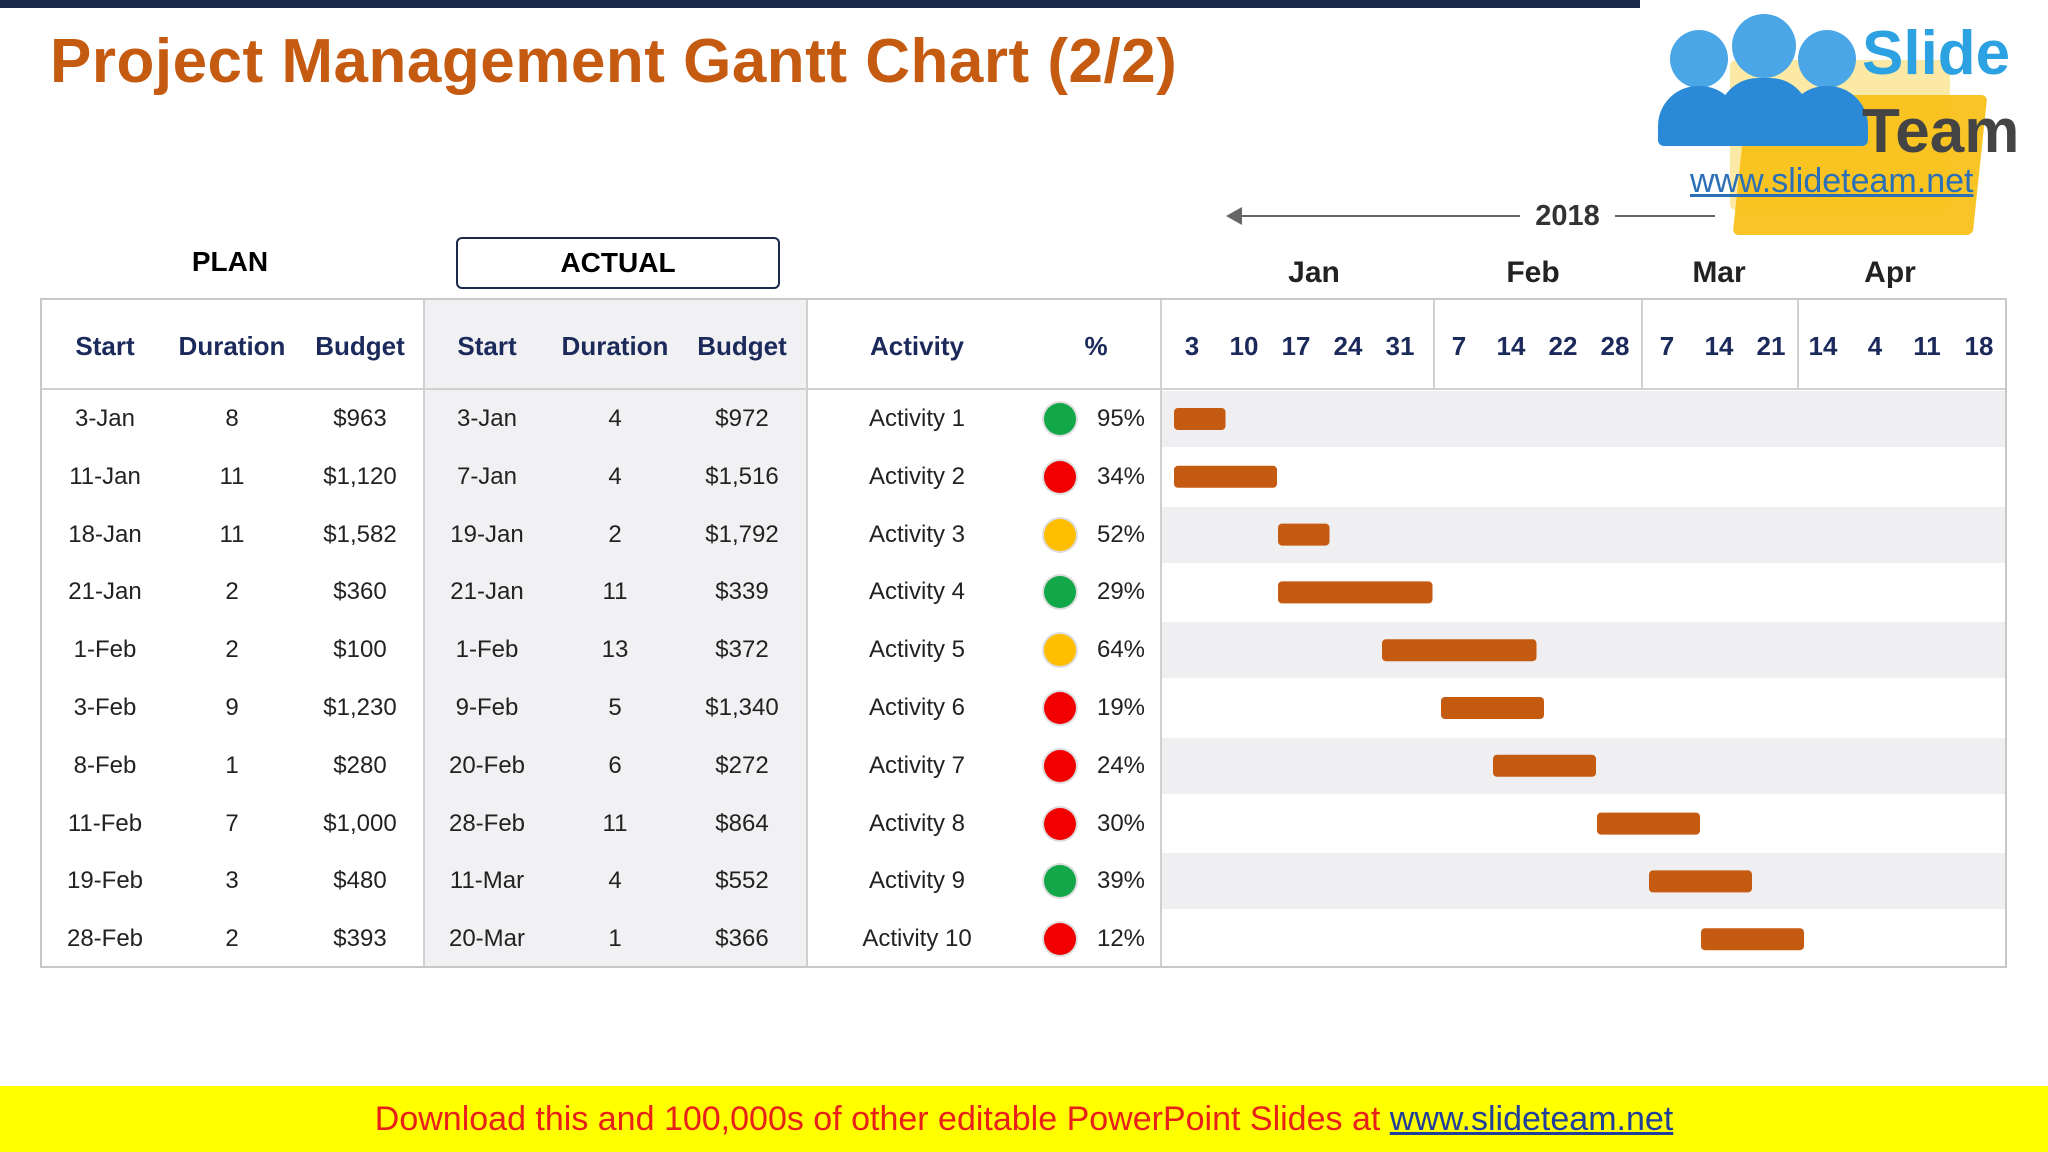 Image resolution: width=2048 pixels, height=1152 pixels. What do you see at coordinates (1121, 534) in the screenshot?
I see `cell-percent: 52%` at bounding box center [1121, 534].